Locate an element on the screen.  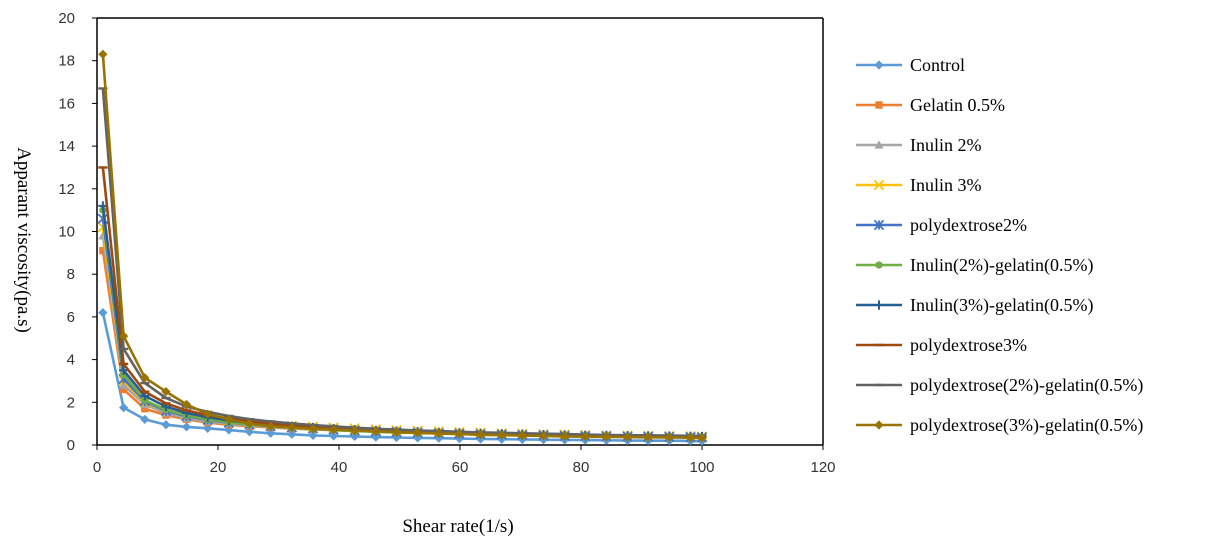
legend-item: Control is located at coordinates (910, 65).